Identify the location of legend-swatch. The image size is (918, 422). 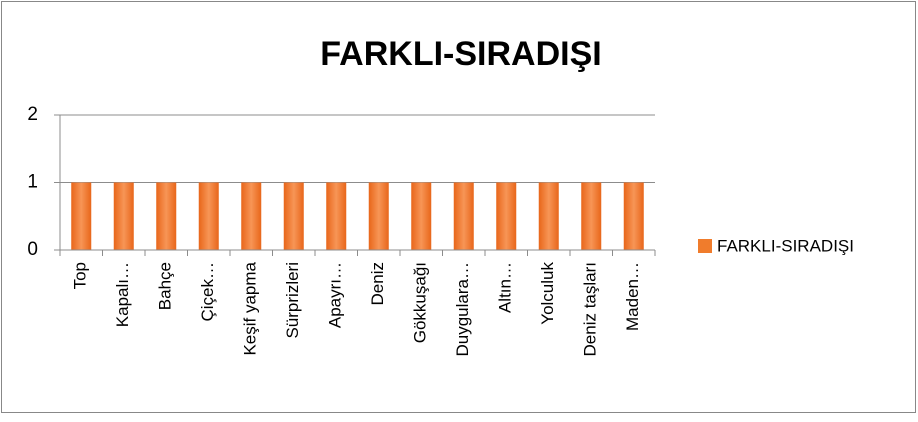
(705, 246).